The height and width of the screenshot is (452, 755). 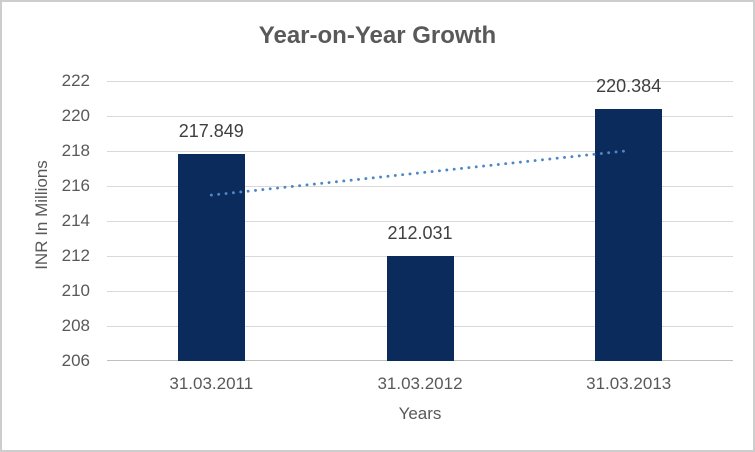 I want to click on y-tick-label: 214, so click(x=75, y=220).